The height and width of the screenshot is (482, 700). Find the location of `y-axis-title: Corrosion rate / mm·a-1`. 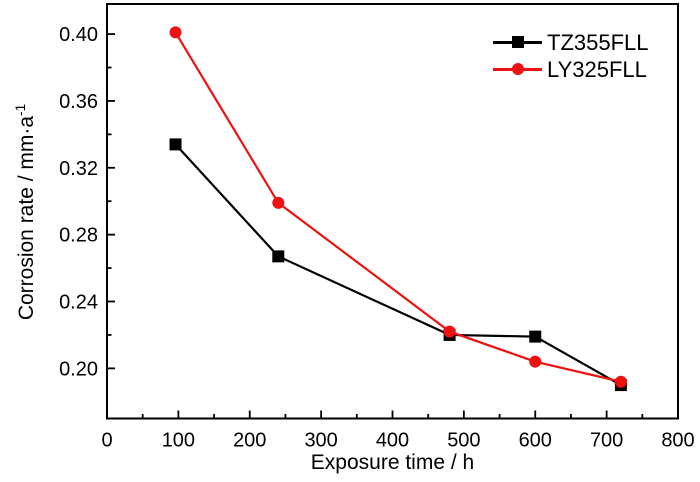

y-axis-title: Corrosion rate / mm·a-1 is located at coordinates (26, 212).